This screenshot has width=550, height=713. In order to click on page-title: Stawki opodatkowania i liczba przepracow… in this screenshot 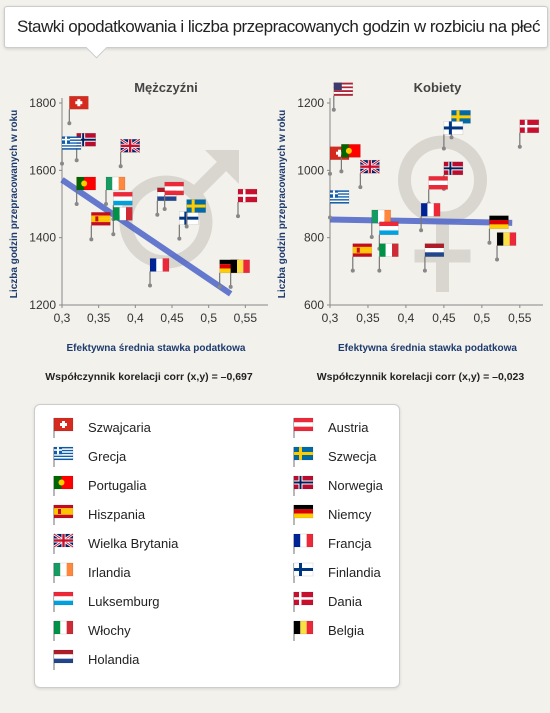, I will do `click(278, 26)`.